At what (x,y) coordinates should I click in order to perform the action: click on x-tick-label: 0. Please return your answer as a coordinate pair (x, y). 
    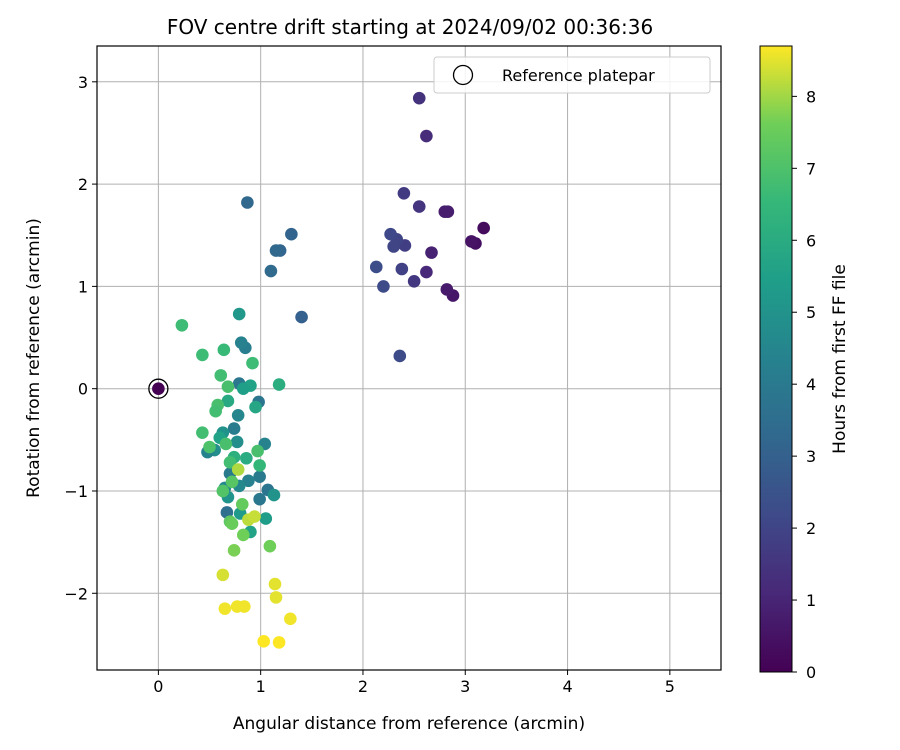
    Looking at the image, I should click on (158, 686).